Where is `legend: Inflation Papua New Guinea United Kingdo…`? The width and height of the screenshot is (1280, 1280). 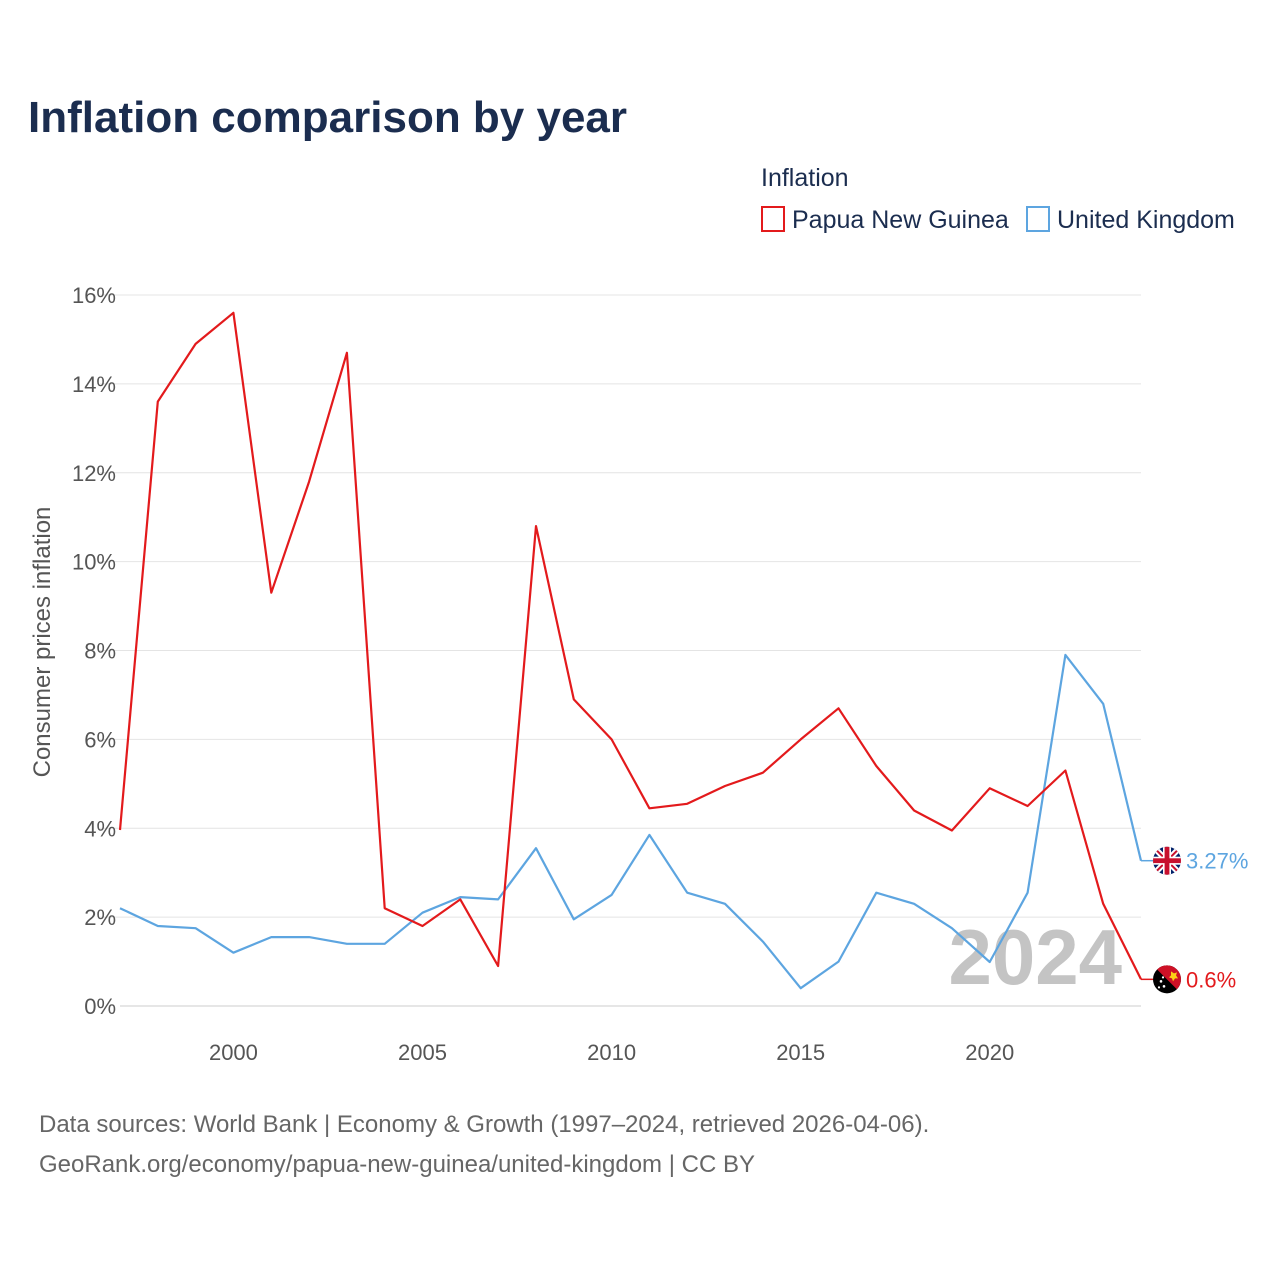 legend: Inflation Papua New Guinea United Kingdo… is located at coordinates (998, 199).